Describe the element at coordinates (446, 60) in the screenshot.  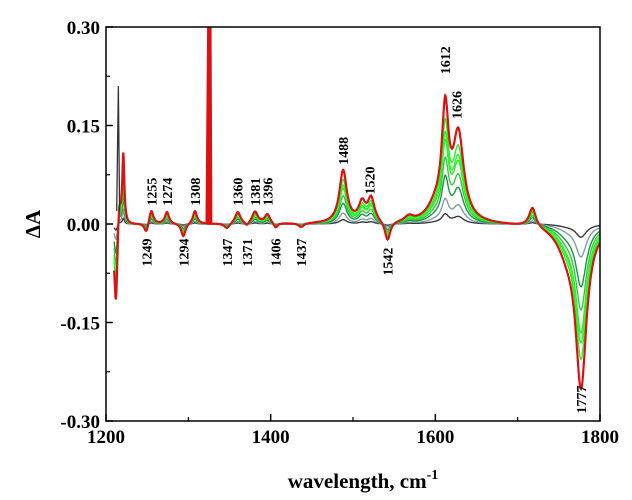
I see `peak-label-1612: 1612` at that location.